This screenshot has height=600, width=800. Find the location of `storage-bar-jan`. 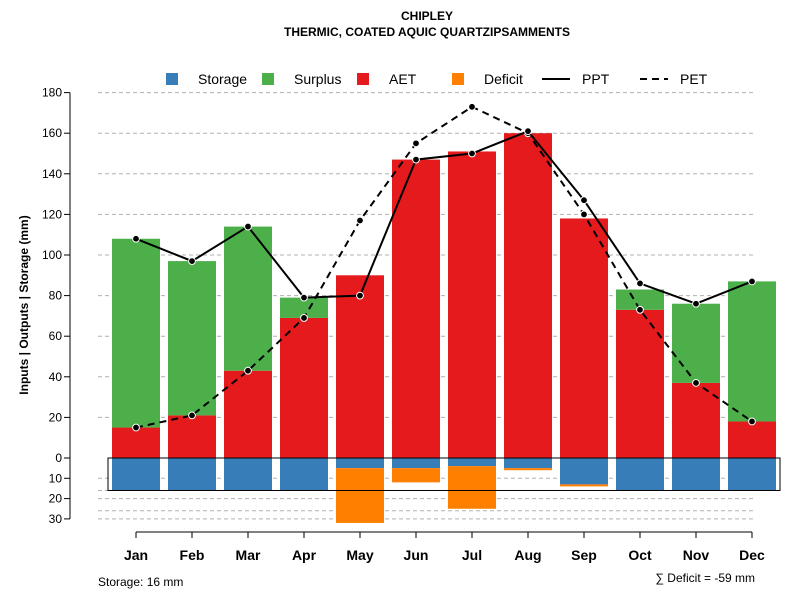

storage-bar-jan is located at coordinates (136, 474).